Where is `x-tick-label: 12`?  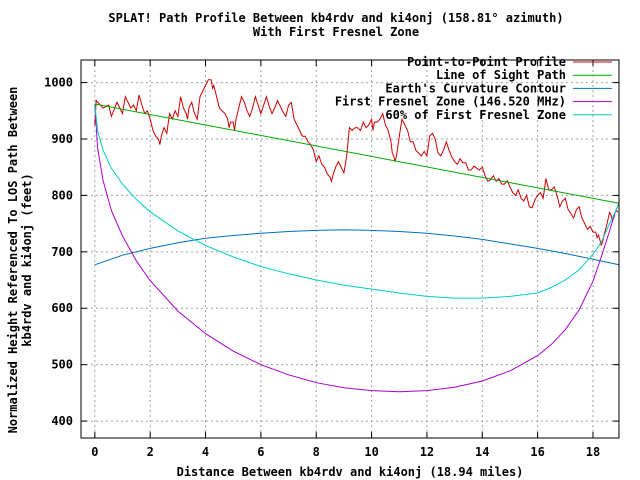 x-tick-label: 12 is located at coordinates (427, 452).